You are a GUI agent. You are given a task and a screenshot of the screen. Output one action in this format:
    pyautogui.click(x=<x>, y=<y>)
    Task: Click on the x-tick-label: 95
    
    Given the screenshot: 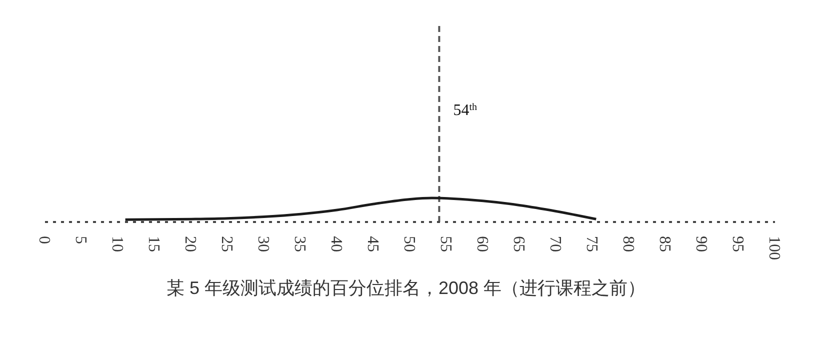 What is the action you would take?
    pyautogui.click(x=737, y=244)
    